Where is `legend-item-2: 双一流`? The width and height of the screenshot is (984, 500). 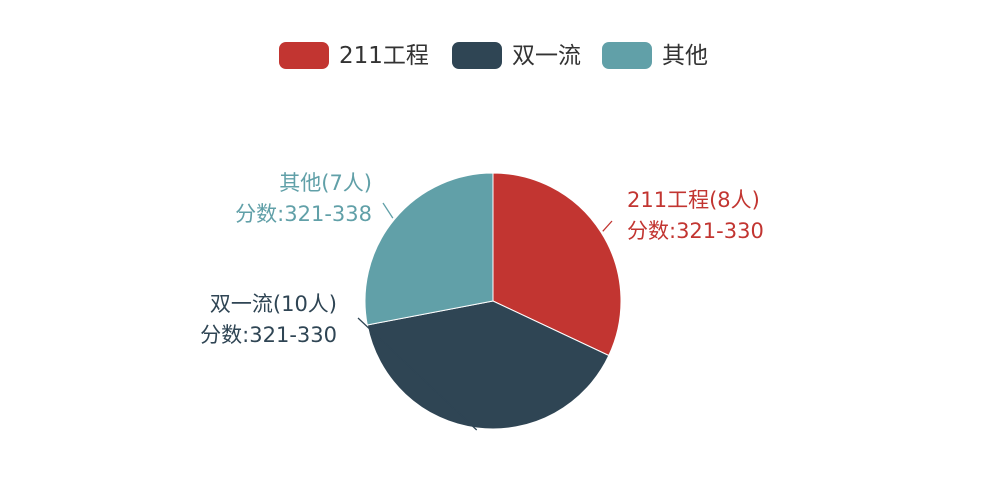 legend-item-2: 双一流 is located at coordinates (516, 55).